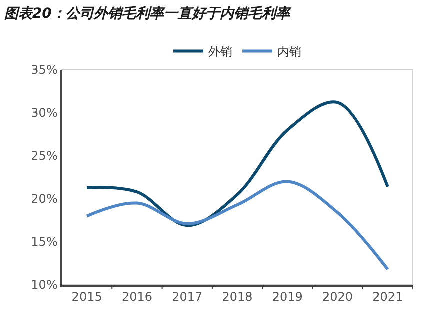 This screenshot has height=325, width=435. I want to click on x-tick-label: 2017, so click(187, 297).